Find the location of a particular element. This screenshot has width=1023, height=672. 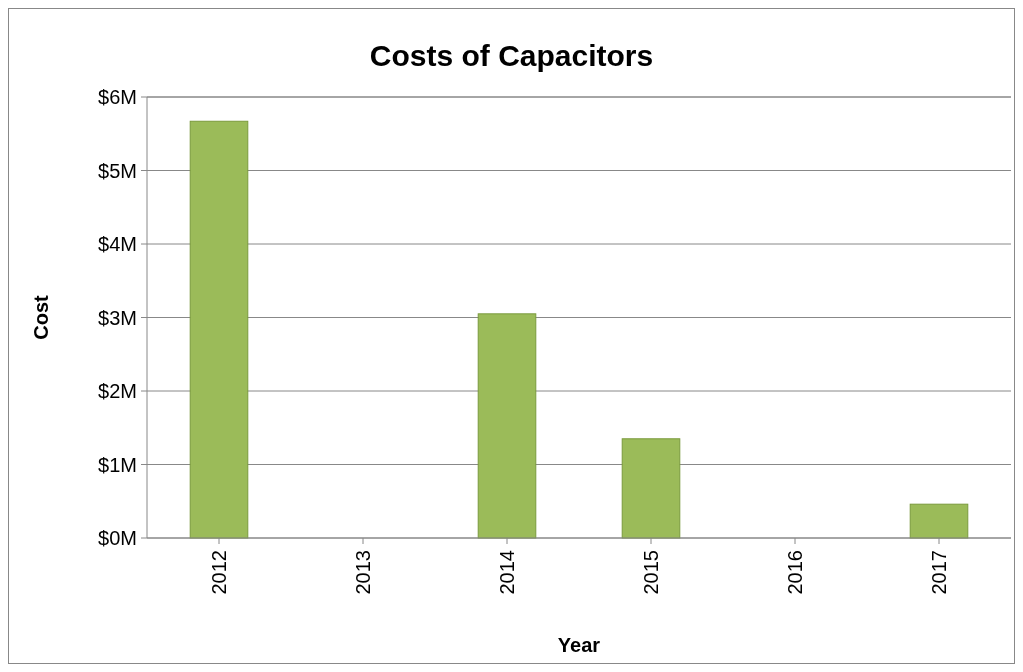

y-tick-label: $2M is located at coordinates (117, 391).